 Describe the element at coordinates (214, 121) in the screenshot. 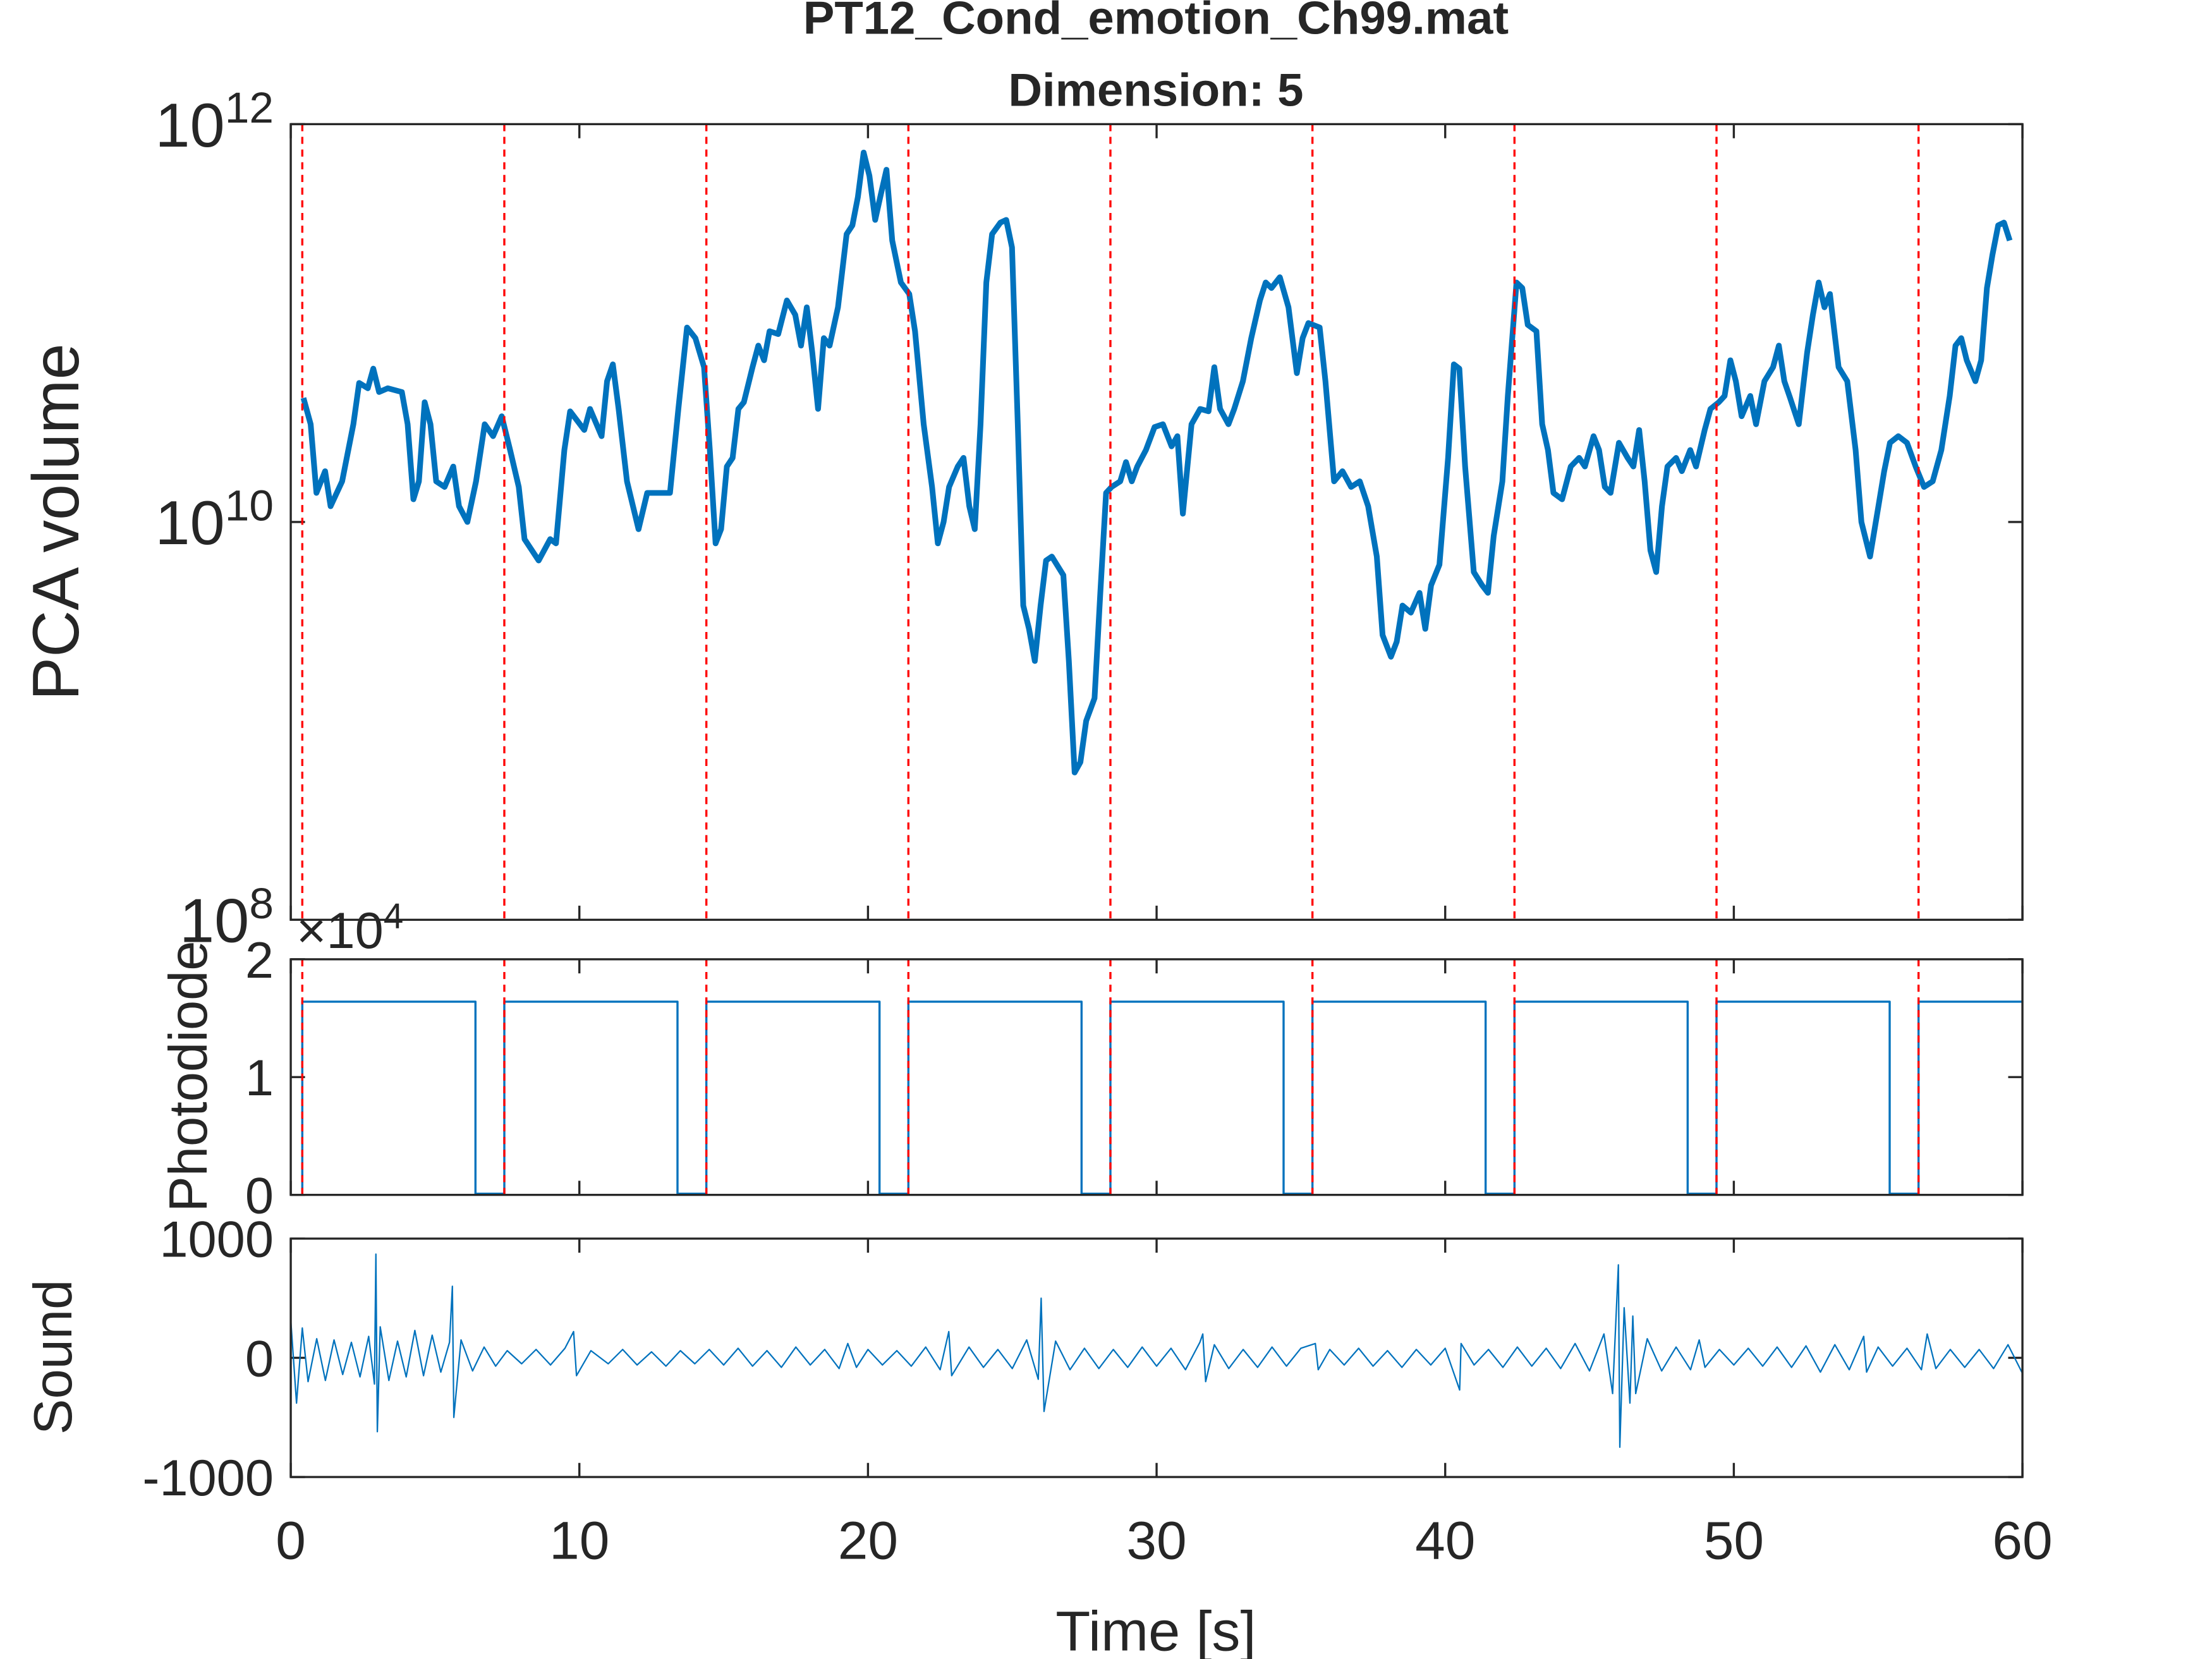

I see `y-tick-label: 1012` at that location.